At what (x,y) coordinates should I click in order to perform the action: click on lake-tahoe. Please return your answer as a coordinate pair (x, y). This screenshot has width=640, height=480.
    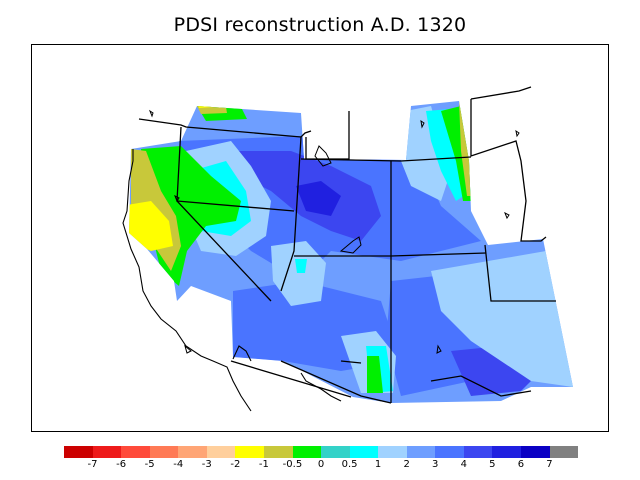
    Looking at the image, I should click on (177, 198).